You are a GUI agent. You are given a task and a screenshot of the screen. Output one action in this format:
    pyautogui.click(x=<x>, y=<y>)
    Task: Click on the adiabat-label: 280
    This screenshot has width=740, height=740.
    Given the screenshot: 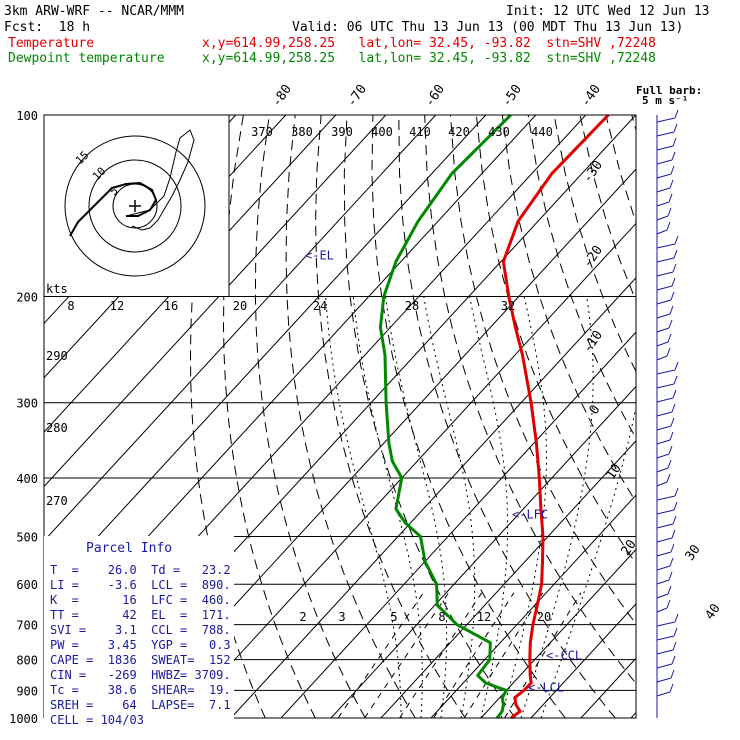 What is the action you would take?
    pyautogui.click(x=57, y=428)
    